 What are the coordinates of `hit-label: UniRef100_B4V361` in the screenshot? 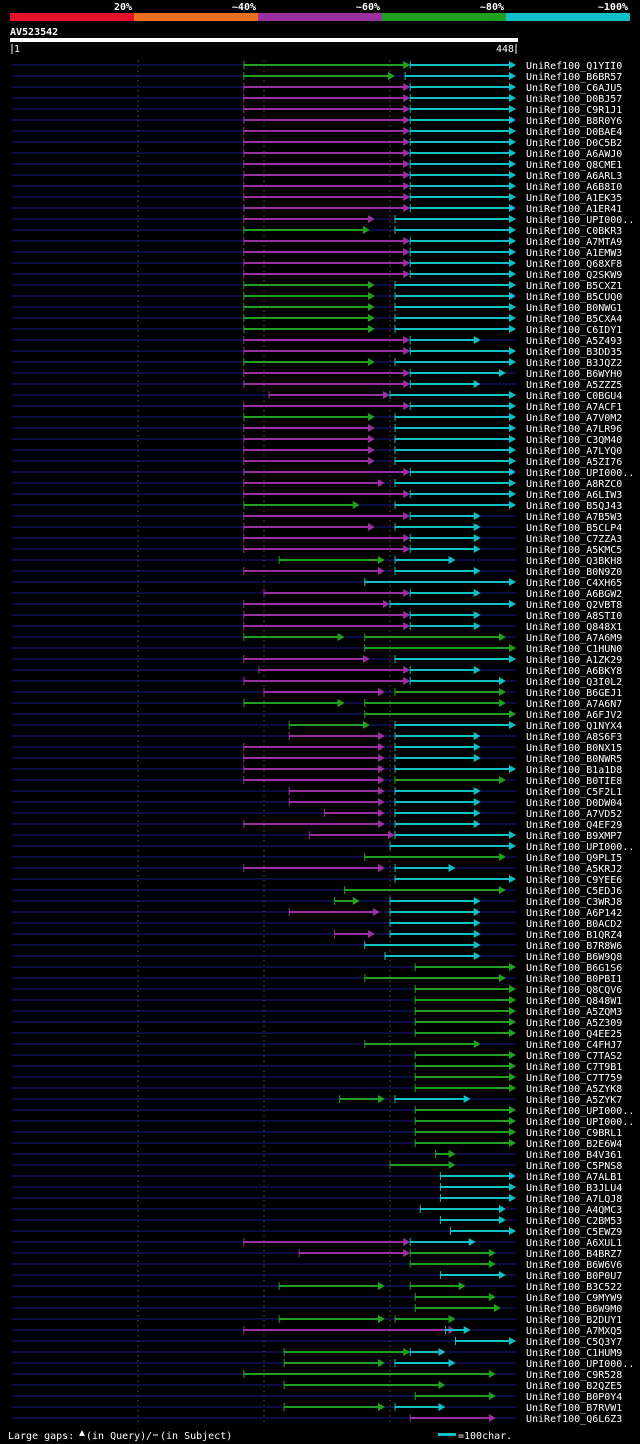 It's located at (574, 1155).